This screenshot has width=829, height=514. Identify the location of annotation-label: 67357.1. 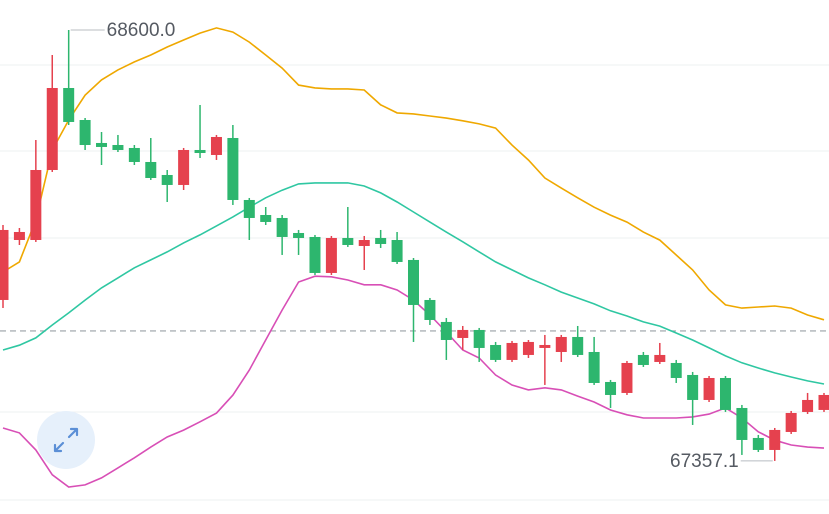
(704, 461).